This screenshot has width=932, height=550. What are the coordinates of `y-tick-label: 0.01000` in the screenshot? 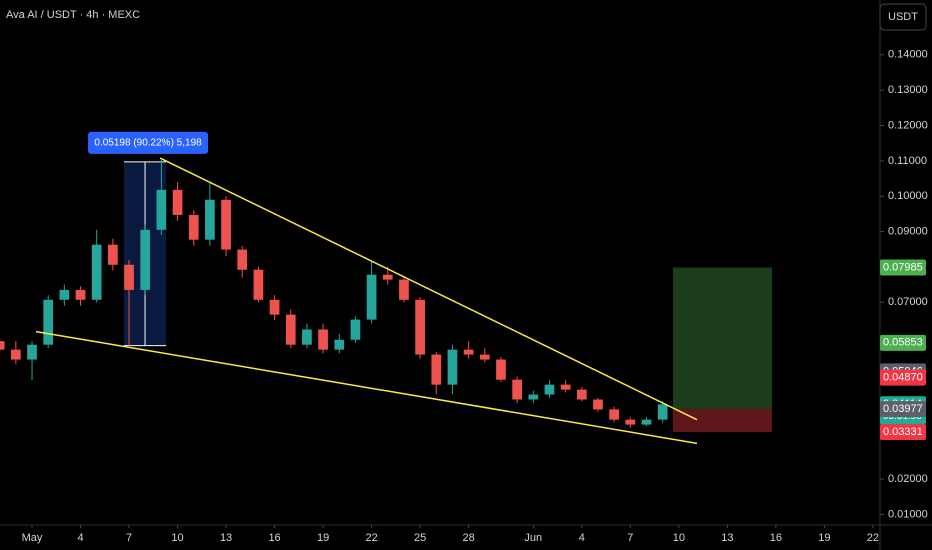 It's located at (908, 514).